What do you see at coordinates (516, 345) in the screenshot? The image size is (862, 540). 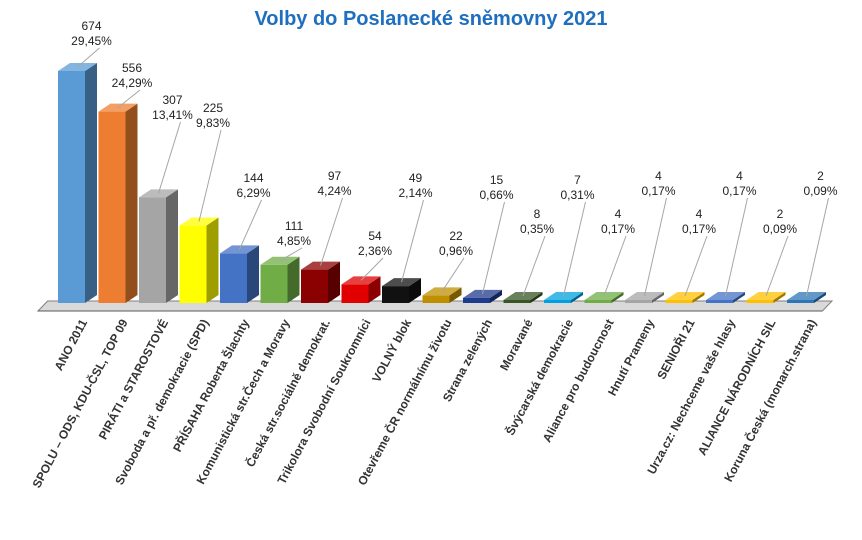 I see `category-label: Moravané` at bounding box center [516, 345].